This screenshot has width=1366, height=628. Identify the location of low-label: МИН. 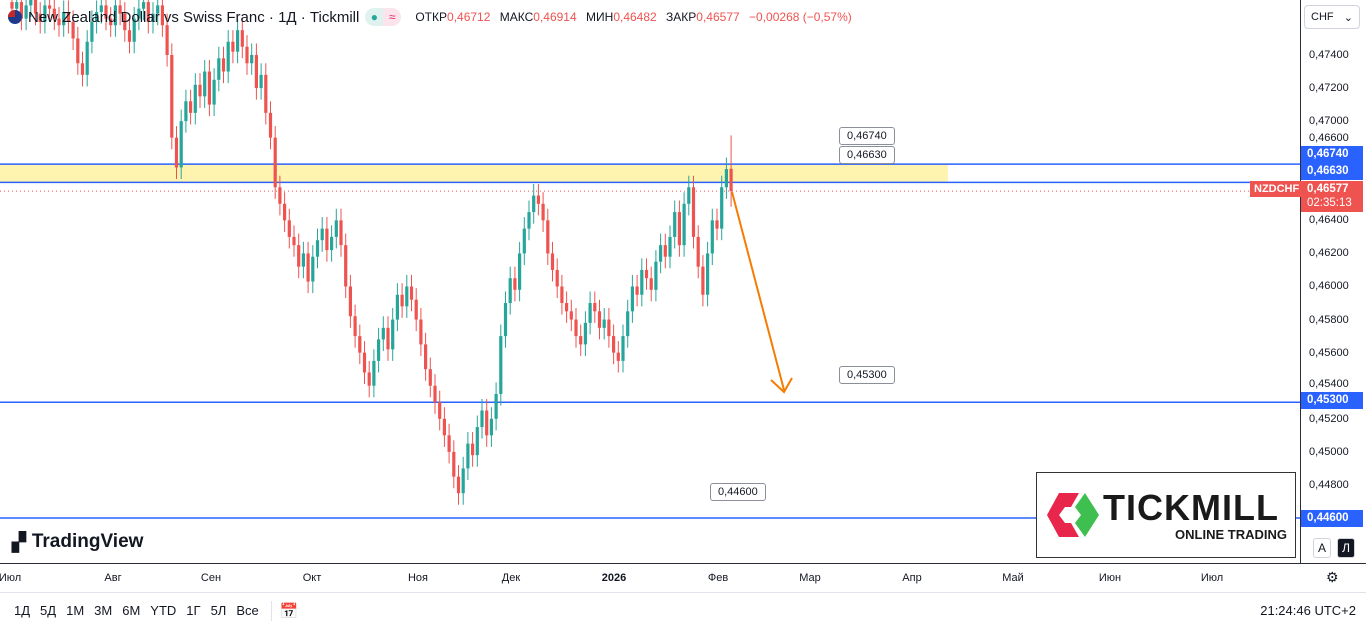
(600, 17).